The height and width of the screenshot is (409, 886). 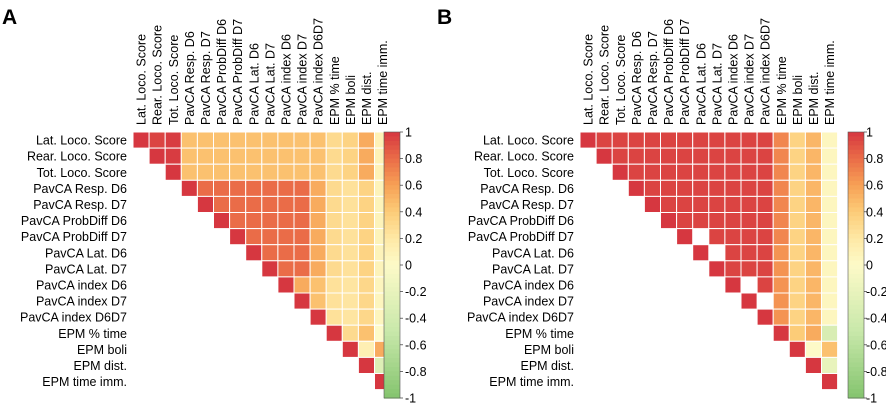 What do you see at coordinates (408, 133) in the screenshot?
I see `colorbar-tick-label: 1` at bounding box center [408, 133].